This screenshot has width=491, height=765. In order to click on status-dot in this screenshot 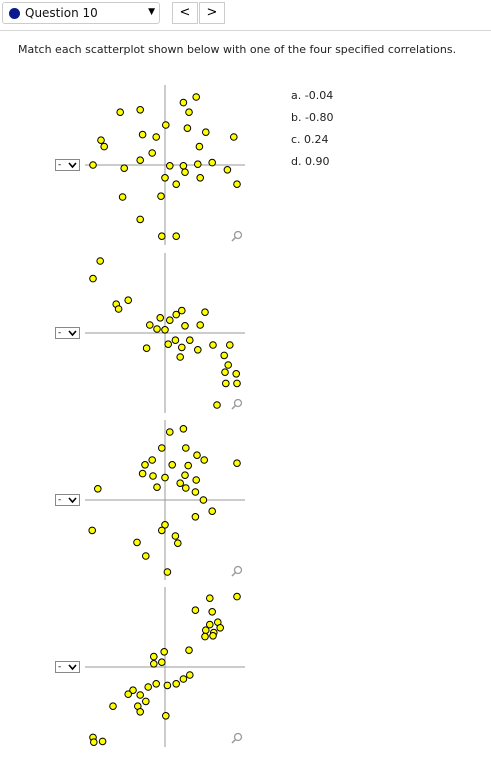, I will do `click(14, 13)`.